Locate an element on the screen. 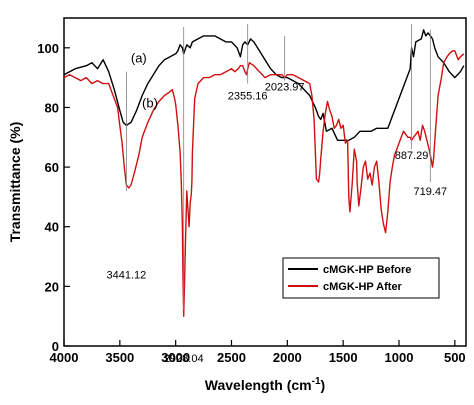 This screenshot has height=405, width=474. x-tick-label: 2500 is located at coordinates (231, 357).